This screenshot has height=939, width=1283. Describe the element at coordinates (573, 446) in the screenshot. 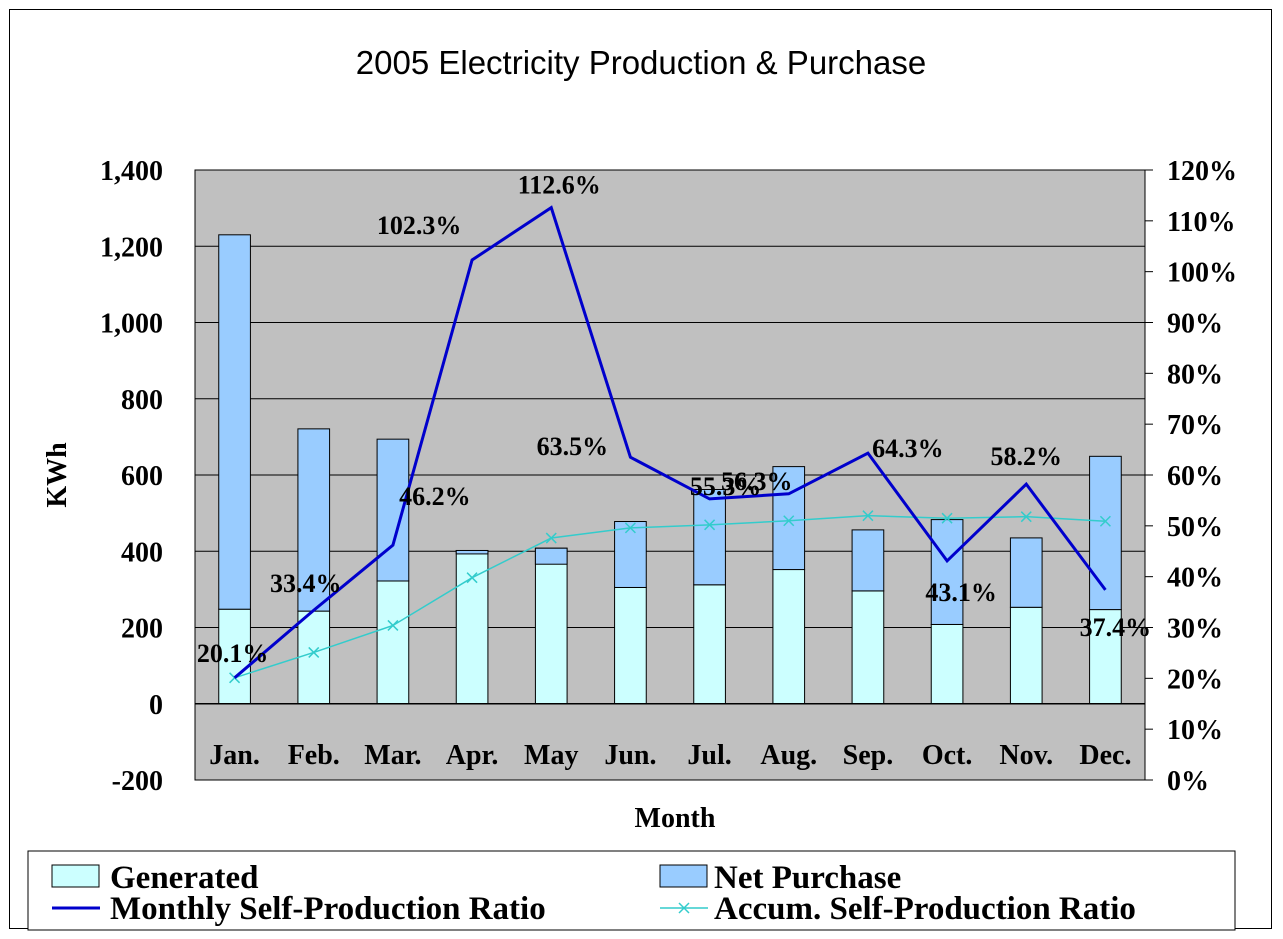

I see `data-label-monthly-ratio: 63.5%` at that location.